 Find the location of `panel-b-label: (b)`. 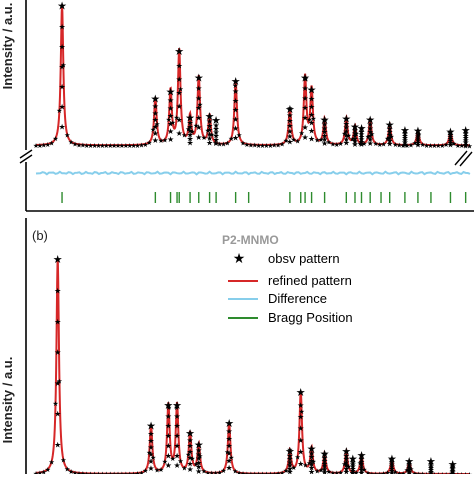

panel-b-label: (b) is located at coordinates (40, 235).